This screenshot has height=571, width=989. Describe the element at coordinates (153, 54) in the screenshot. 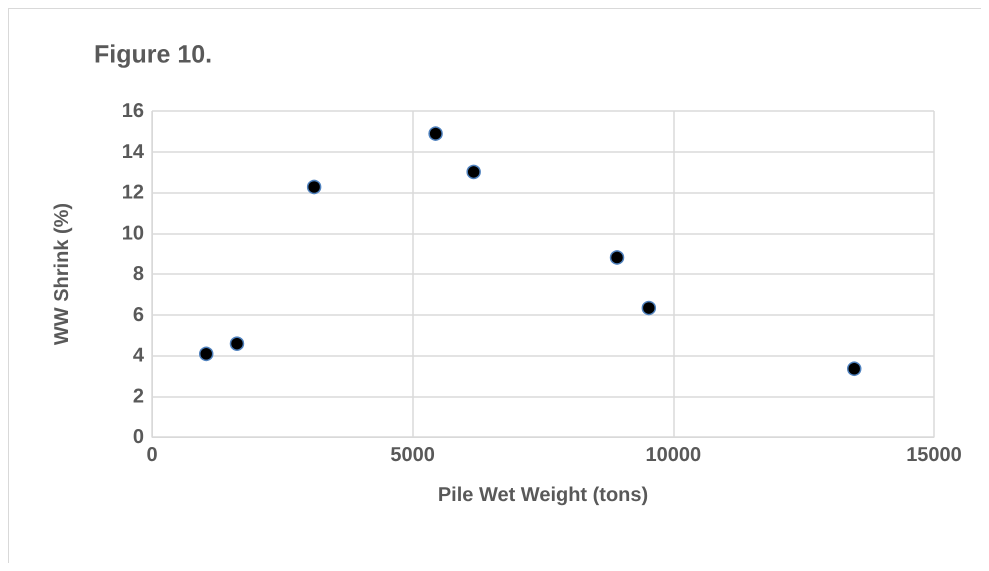

I see `chart-title: Figure 10.` at that location.